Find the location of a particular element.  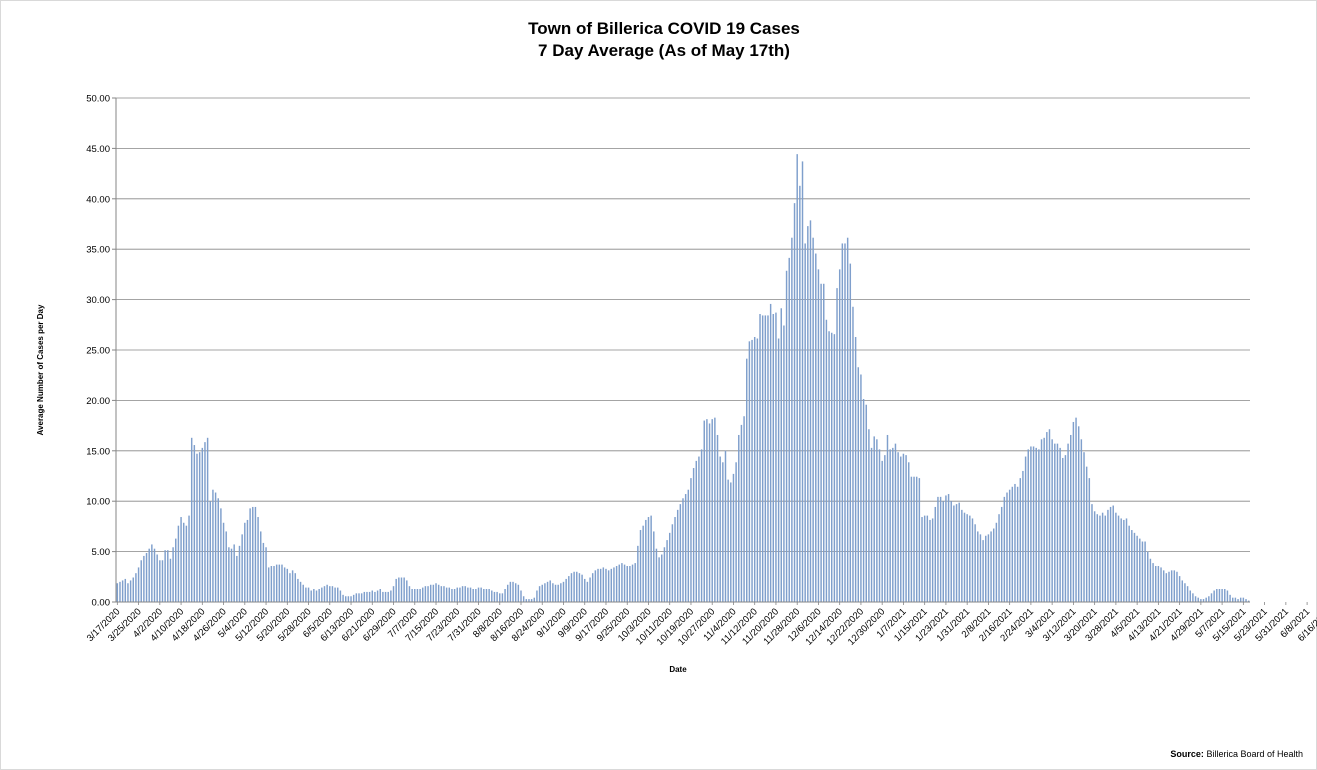

y-tick-label: 0.00 is located at coordinates (101, 603).